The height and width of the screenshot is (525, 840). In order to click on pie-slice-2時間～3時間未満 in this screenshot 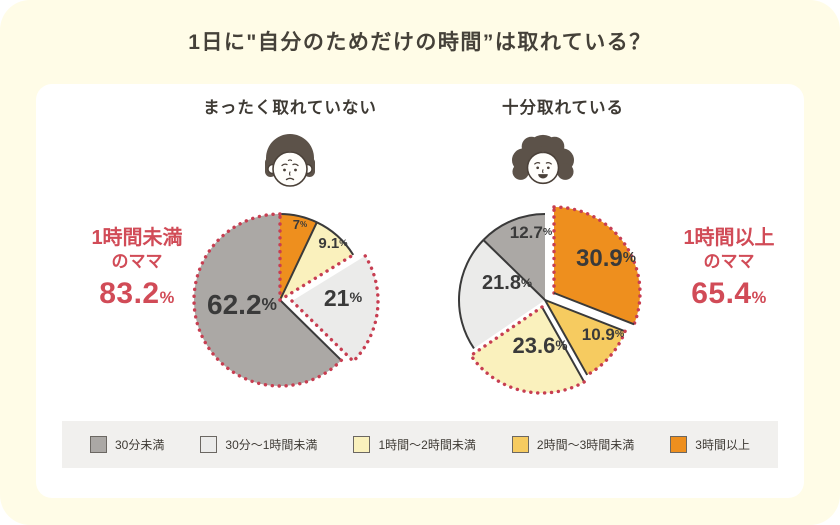, I will do `click(585, 337)`.